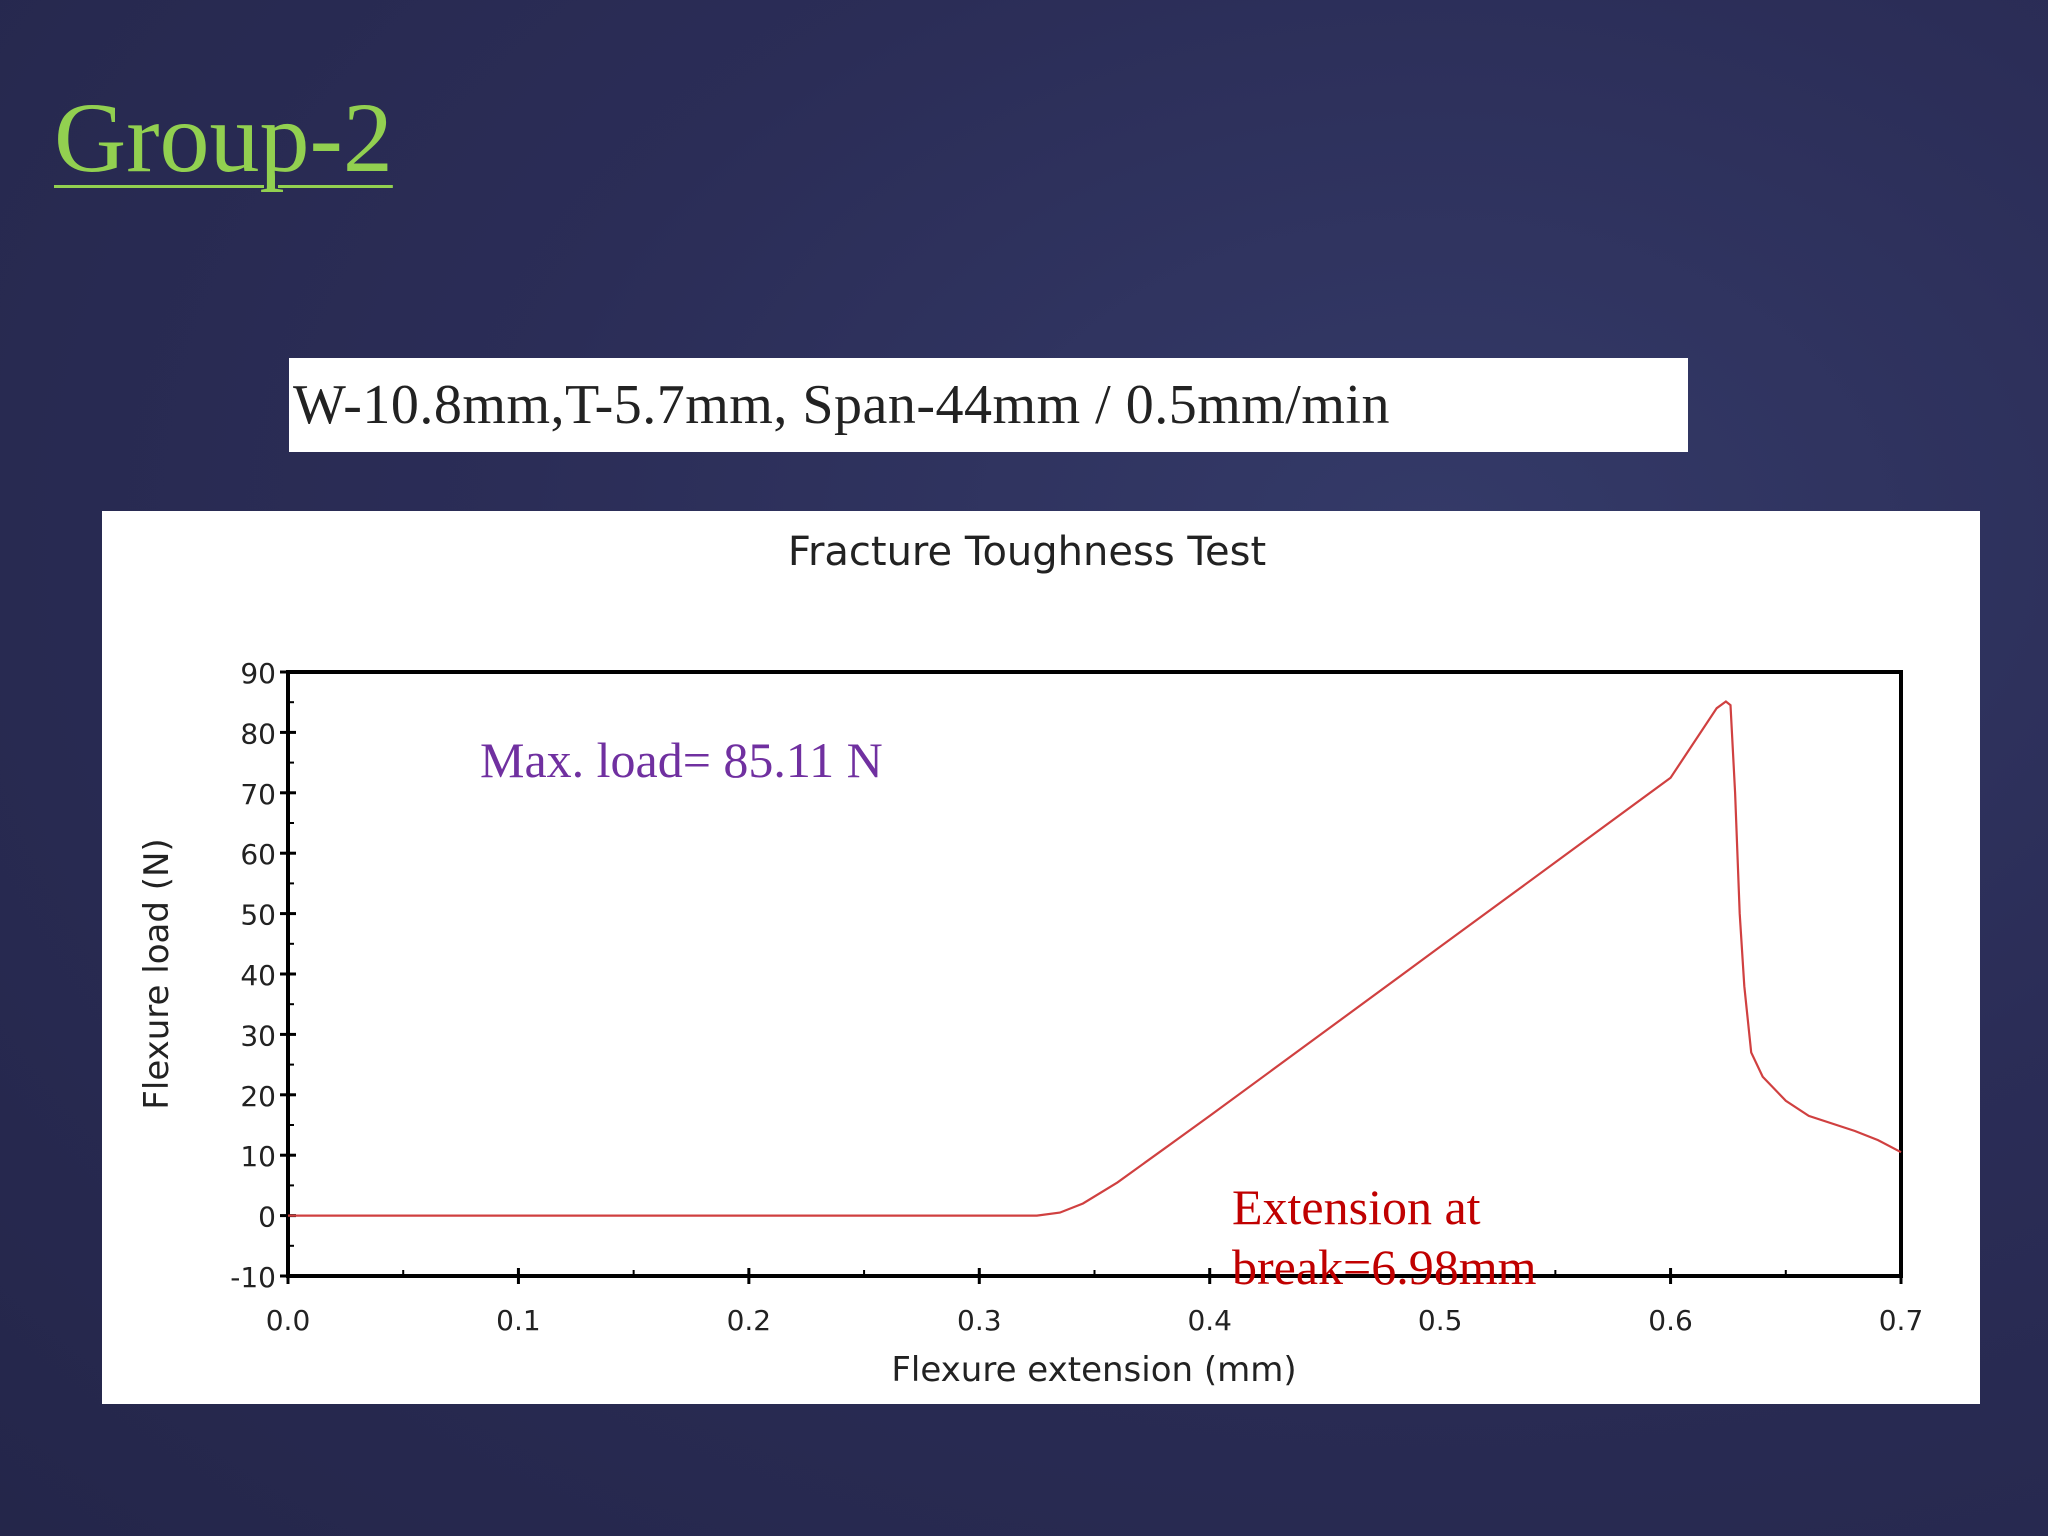  I want to click on y-axis-ticks: -10 0 10 20 30 40 50 60 70 80 90, so click(263, 975).